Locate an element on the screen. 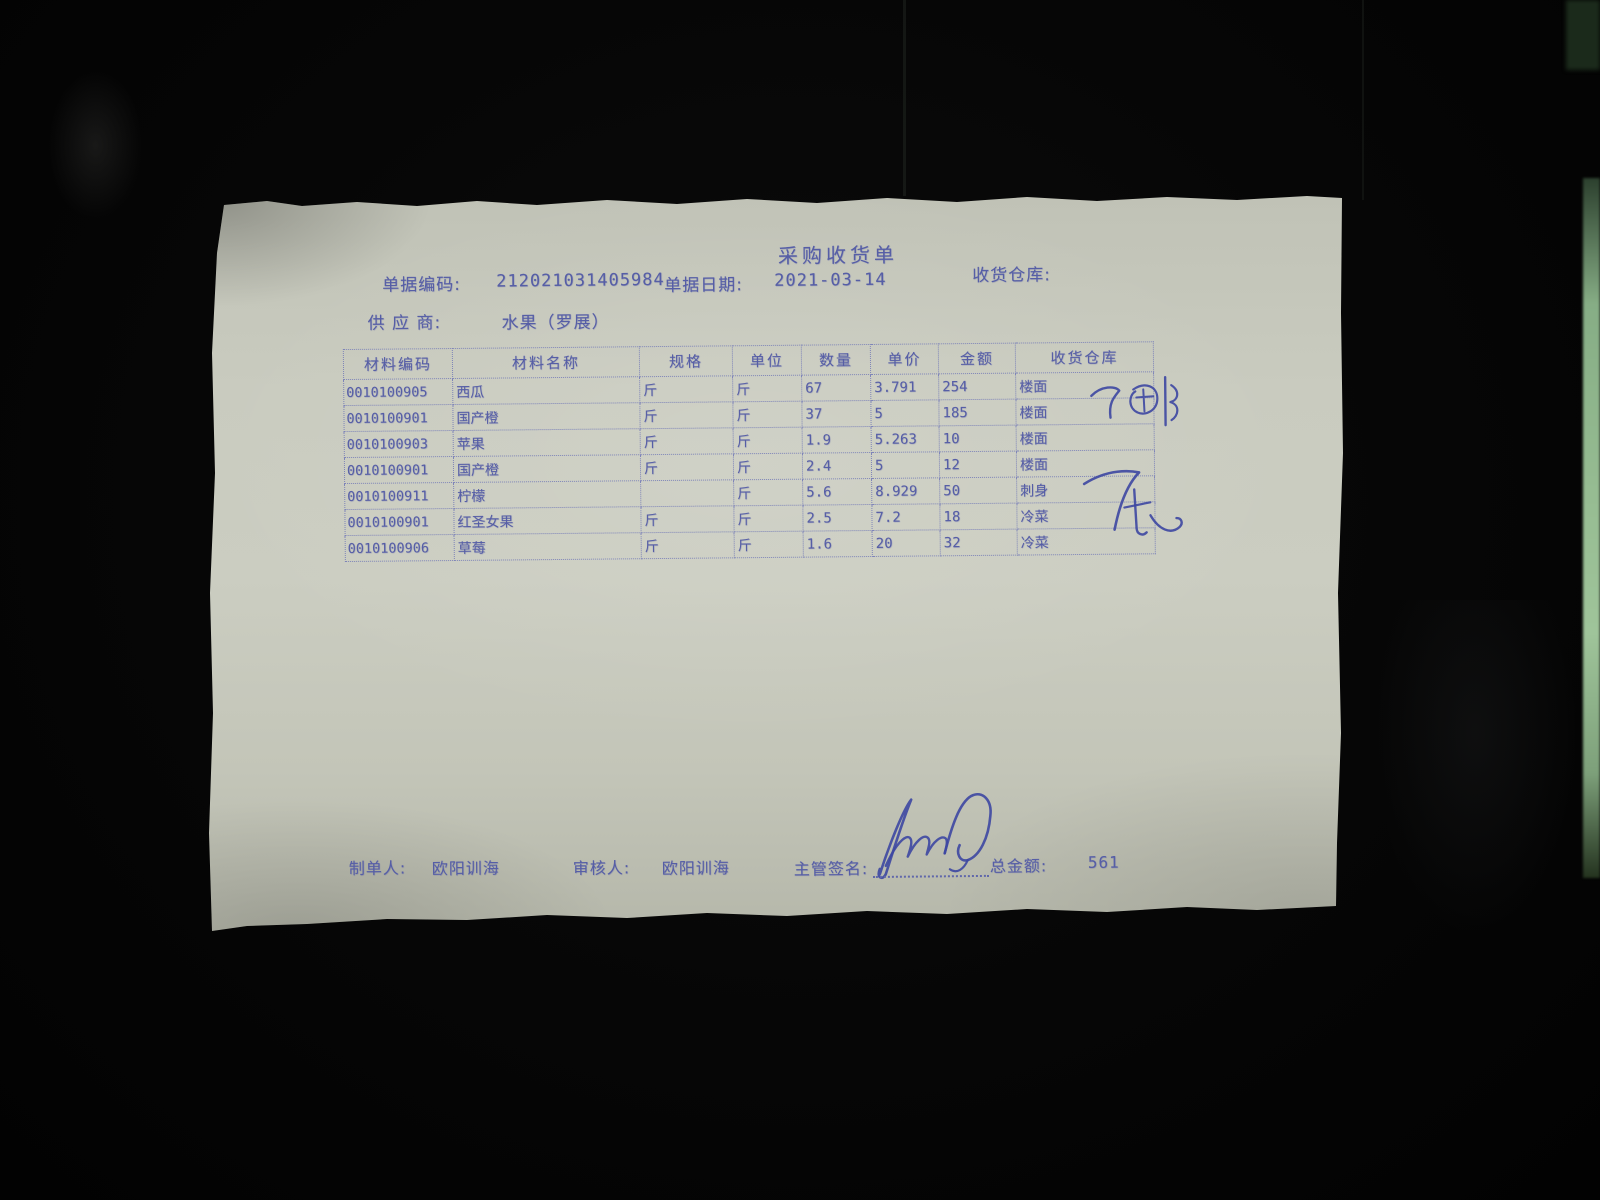 The image size is (1600, 1200). supervisor-signature-icon is located at coordinates (934, 836).